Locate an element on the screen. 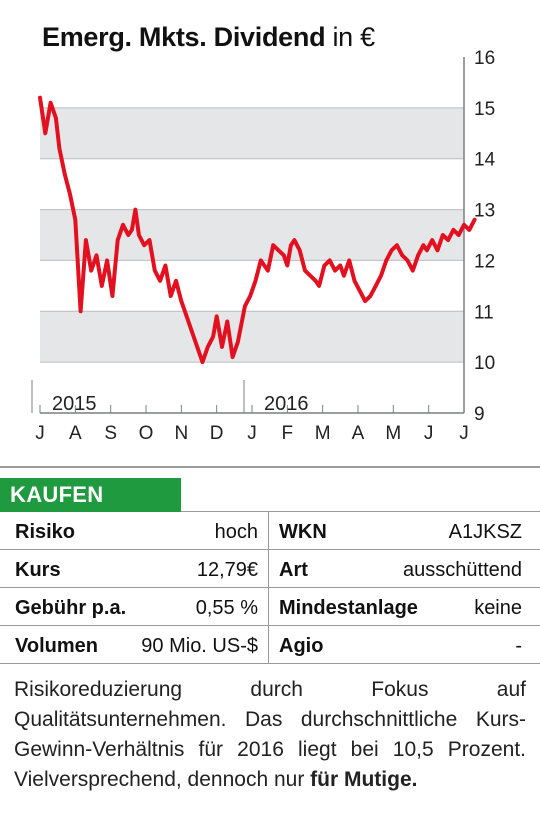  facts-column-separator is located at coordinates (268, 588).